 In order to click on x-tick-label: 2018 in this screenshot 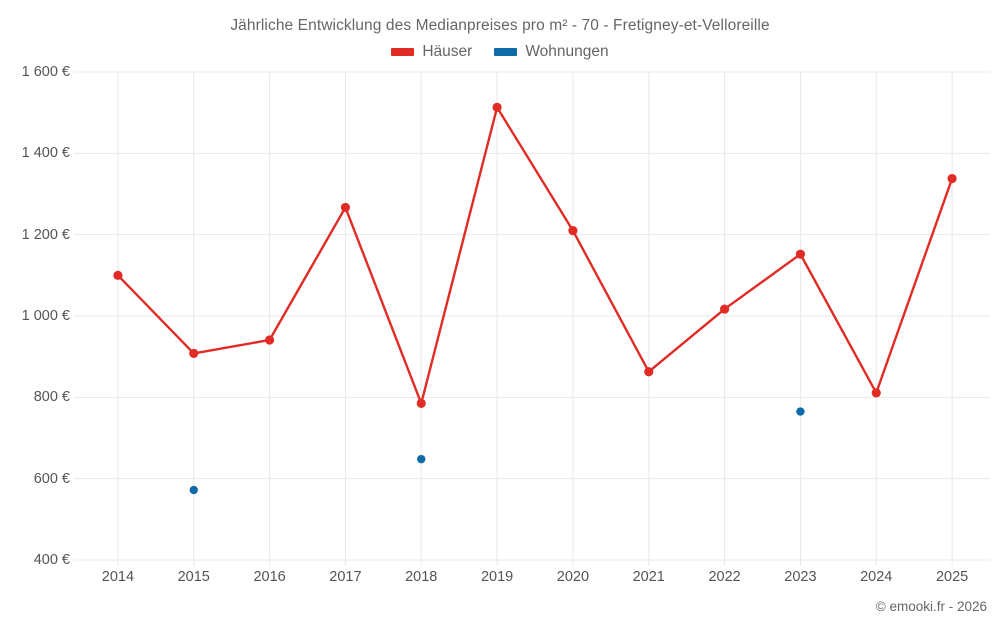, I will do `click(421, 577)`.